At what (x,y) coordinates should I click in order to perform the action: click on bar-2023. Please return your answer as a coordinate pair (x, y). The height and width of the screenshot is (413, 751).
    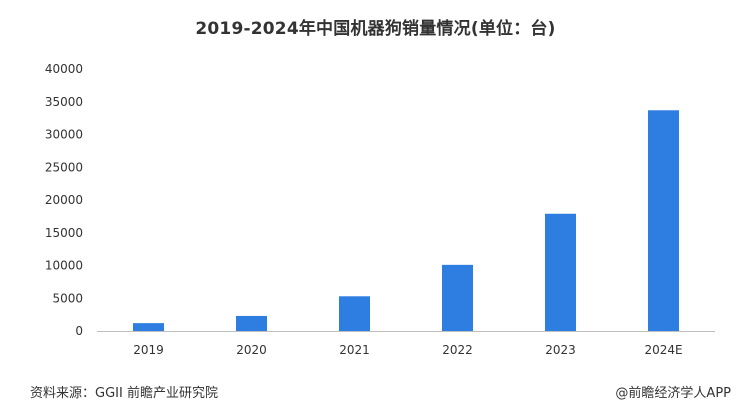
    Looking at the image, I should click on (560, 272).